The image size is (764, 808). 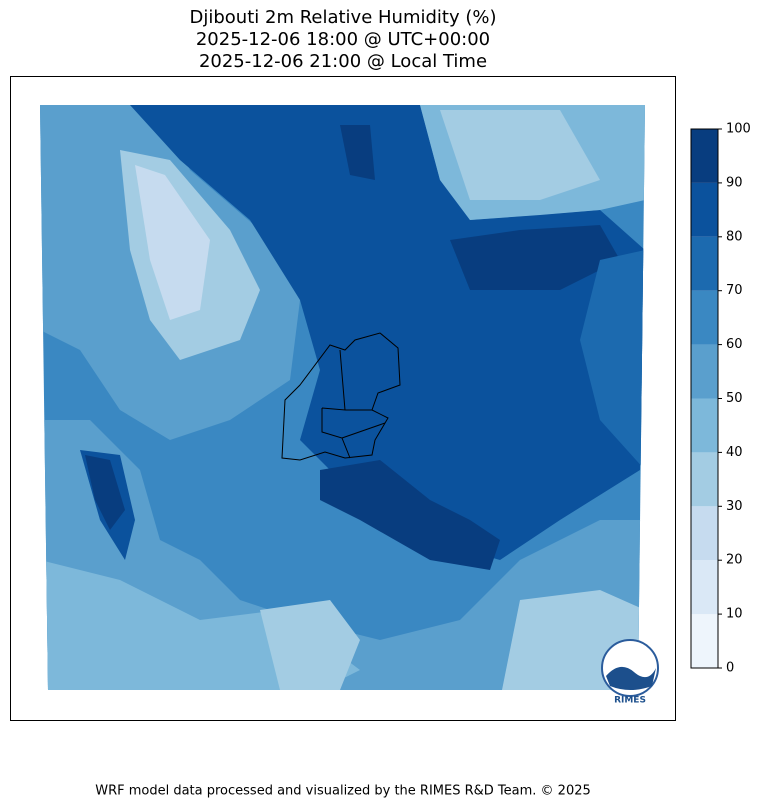 I want to click on logo: RIMES, so click(x=630, y=672).